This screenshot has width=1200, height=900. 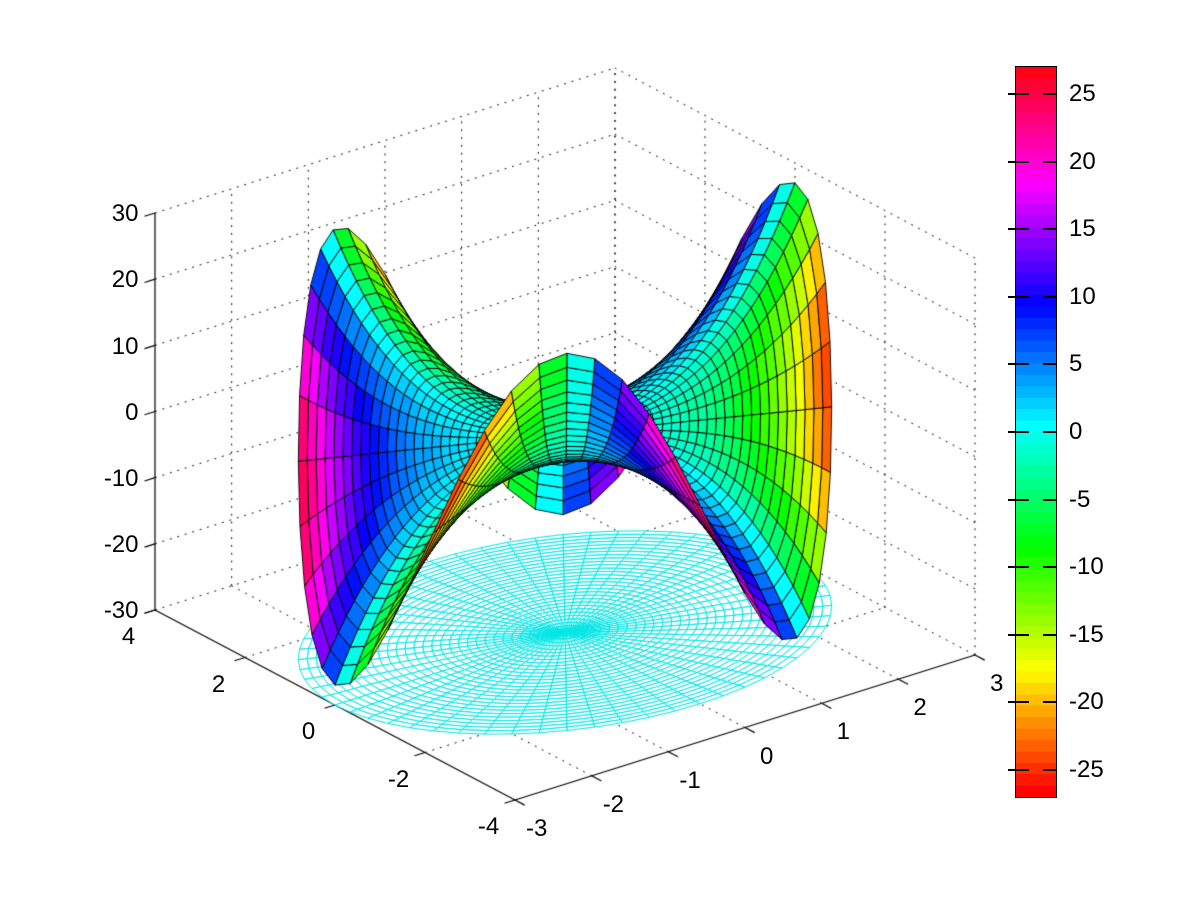 I want to click on y-tick-label: 4, so click(x=128, y=637).